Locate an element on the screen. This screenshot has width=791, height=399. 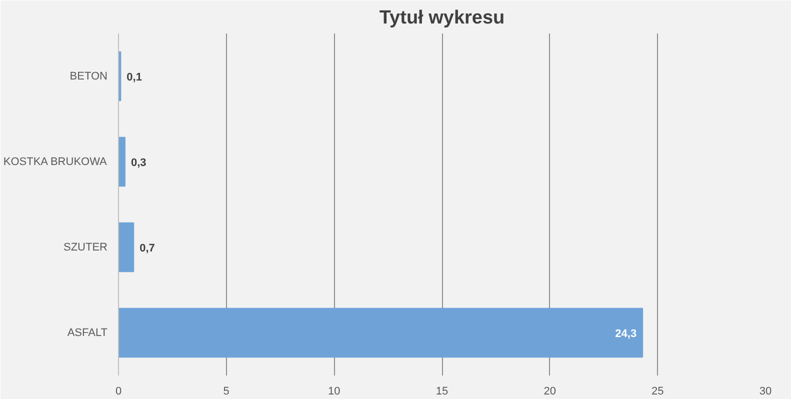
data-label: 0,7 is located at coordinates (147, 248).